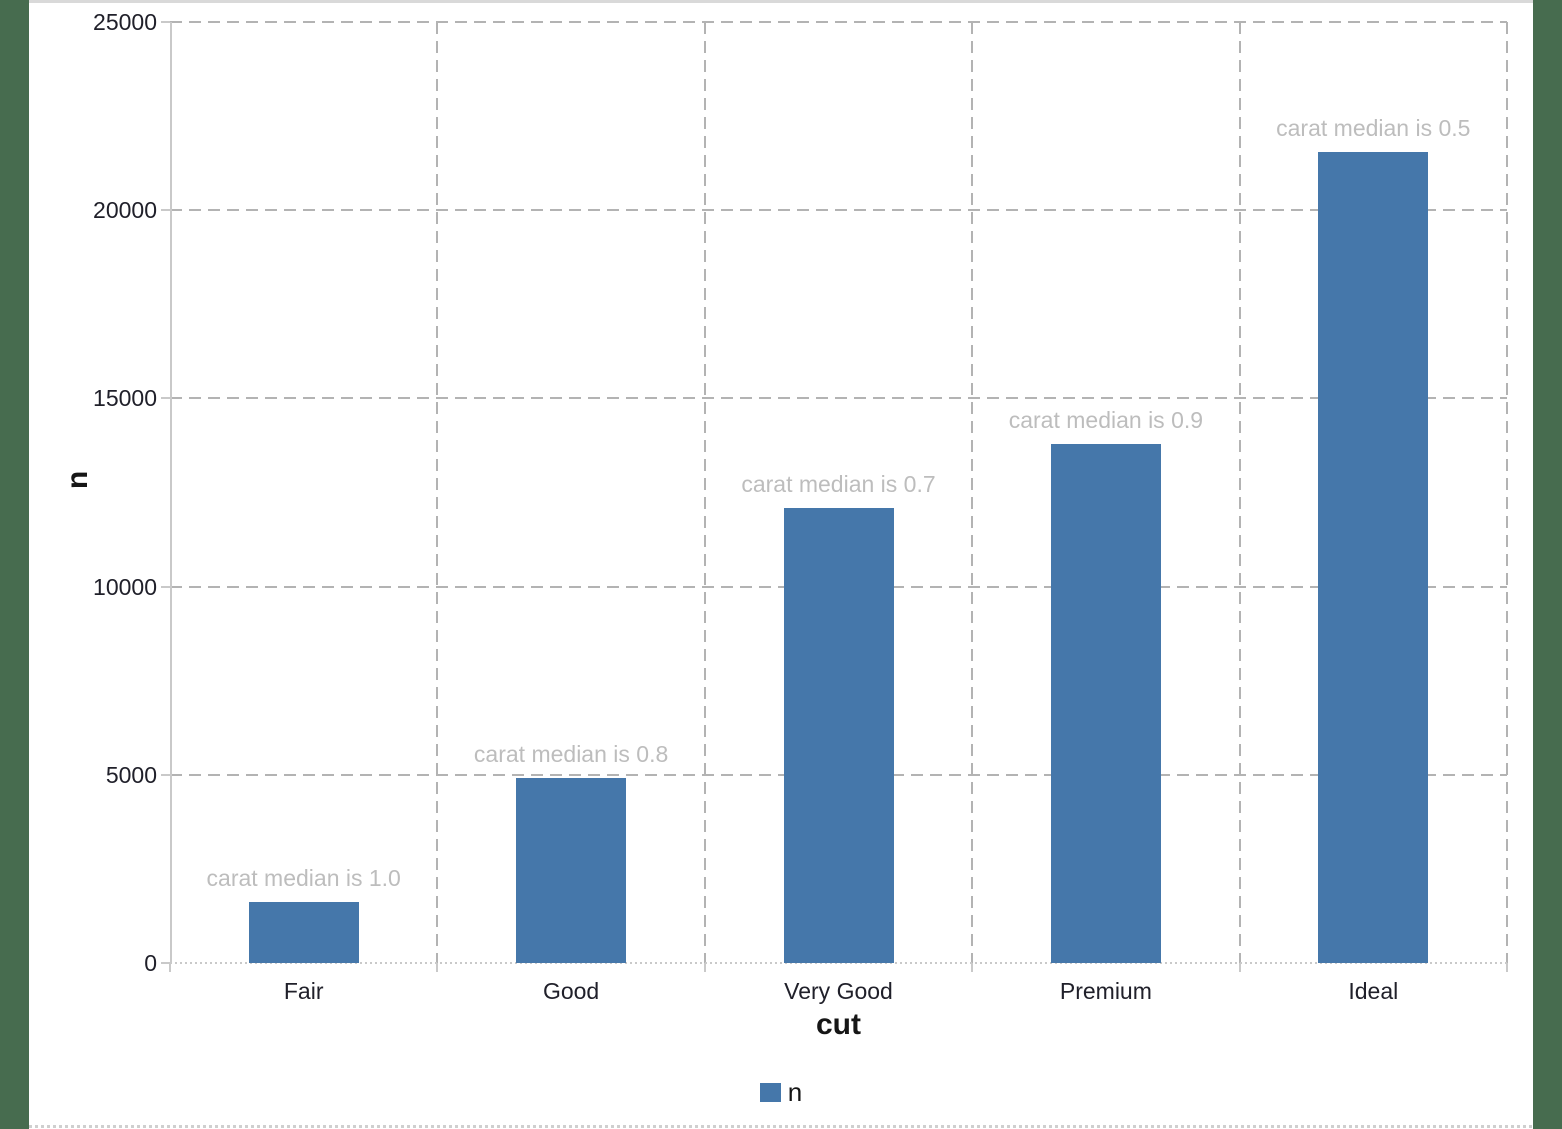  Describe the element at coordinates (125, 210) in the screenshot. I see `y-tick-label: 20000` at that location.